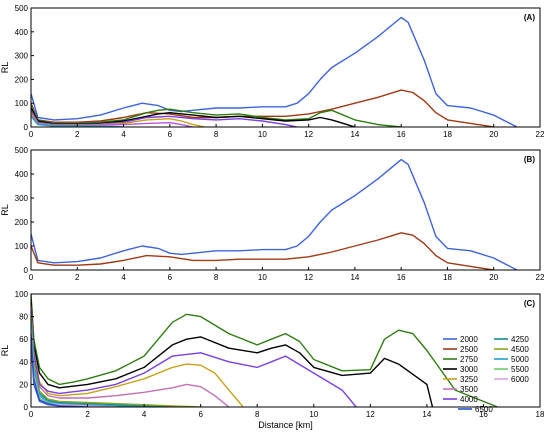 Image resolution: width=550 pixels, height=433 pixels. I want to click on legend-label: 6000, so click(520, 379).